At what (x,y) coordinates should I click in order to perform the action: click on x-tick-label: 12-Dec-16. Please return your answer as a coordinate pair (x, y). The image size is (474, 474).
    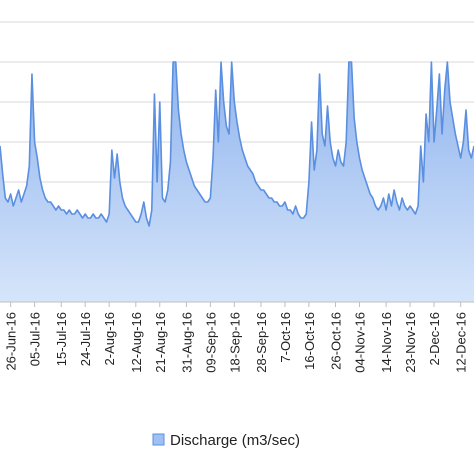
    Looking at the image, I should click on (461, 342).